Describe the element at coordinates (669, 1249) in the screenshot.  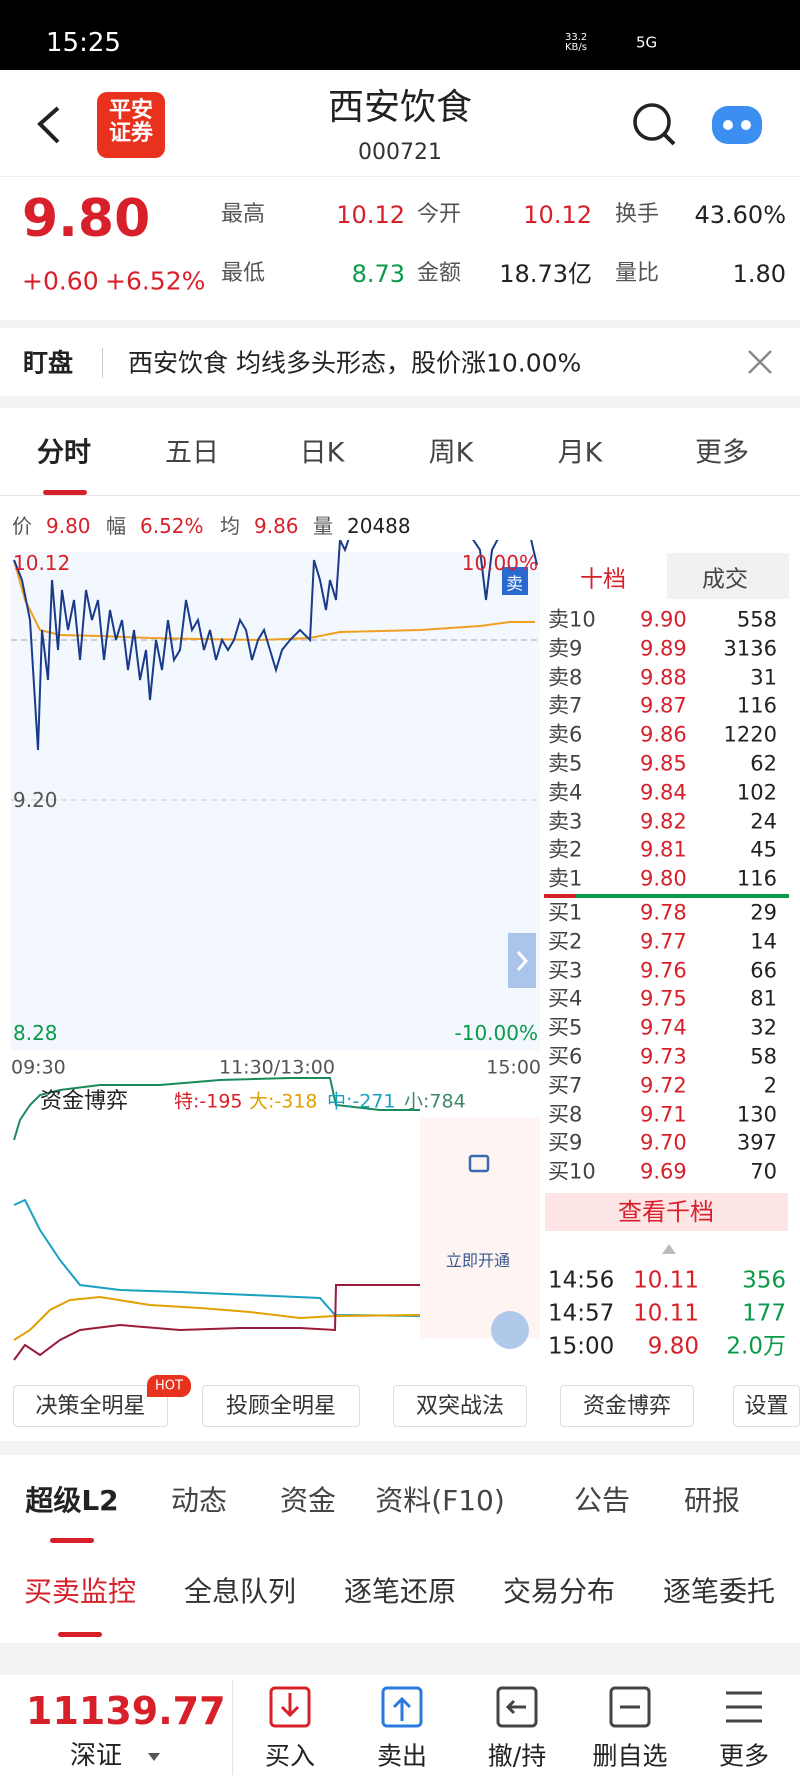
I see `up-arrow` at that location.